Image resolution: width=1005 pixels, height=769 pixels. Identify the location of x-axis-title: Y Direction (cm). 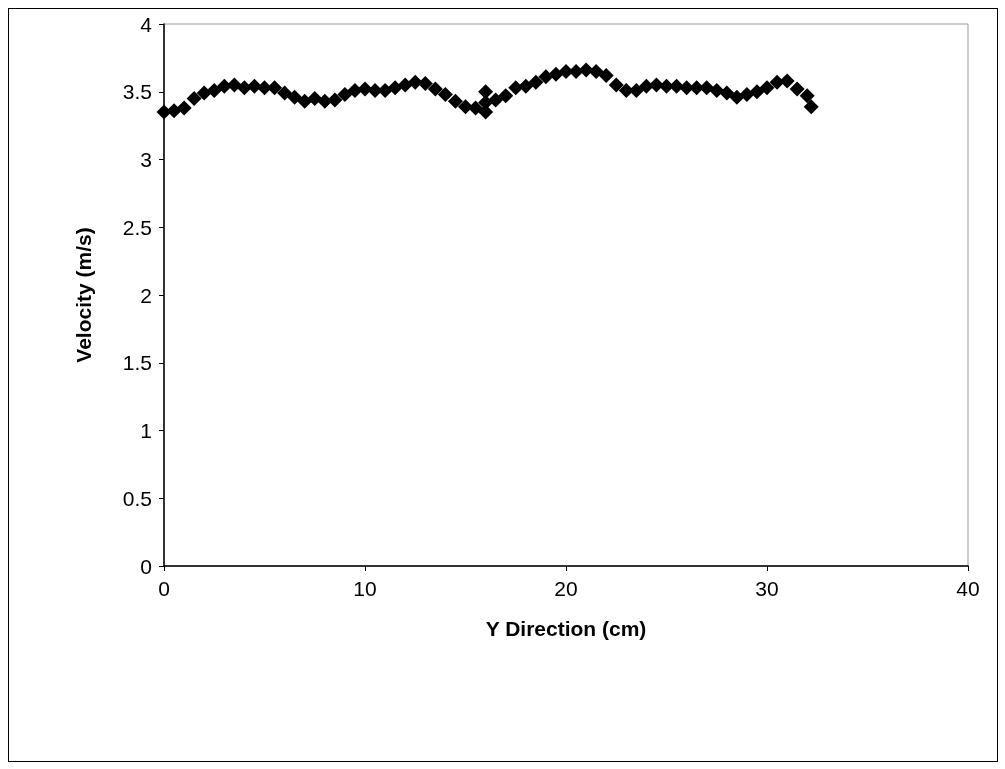
(566, 628).